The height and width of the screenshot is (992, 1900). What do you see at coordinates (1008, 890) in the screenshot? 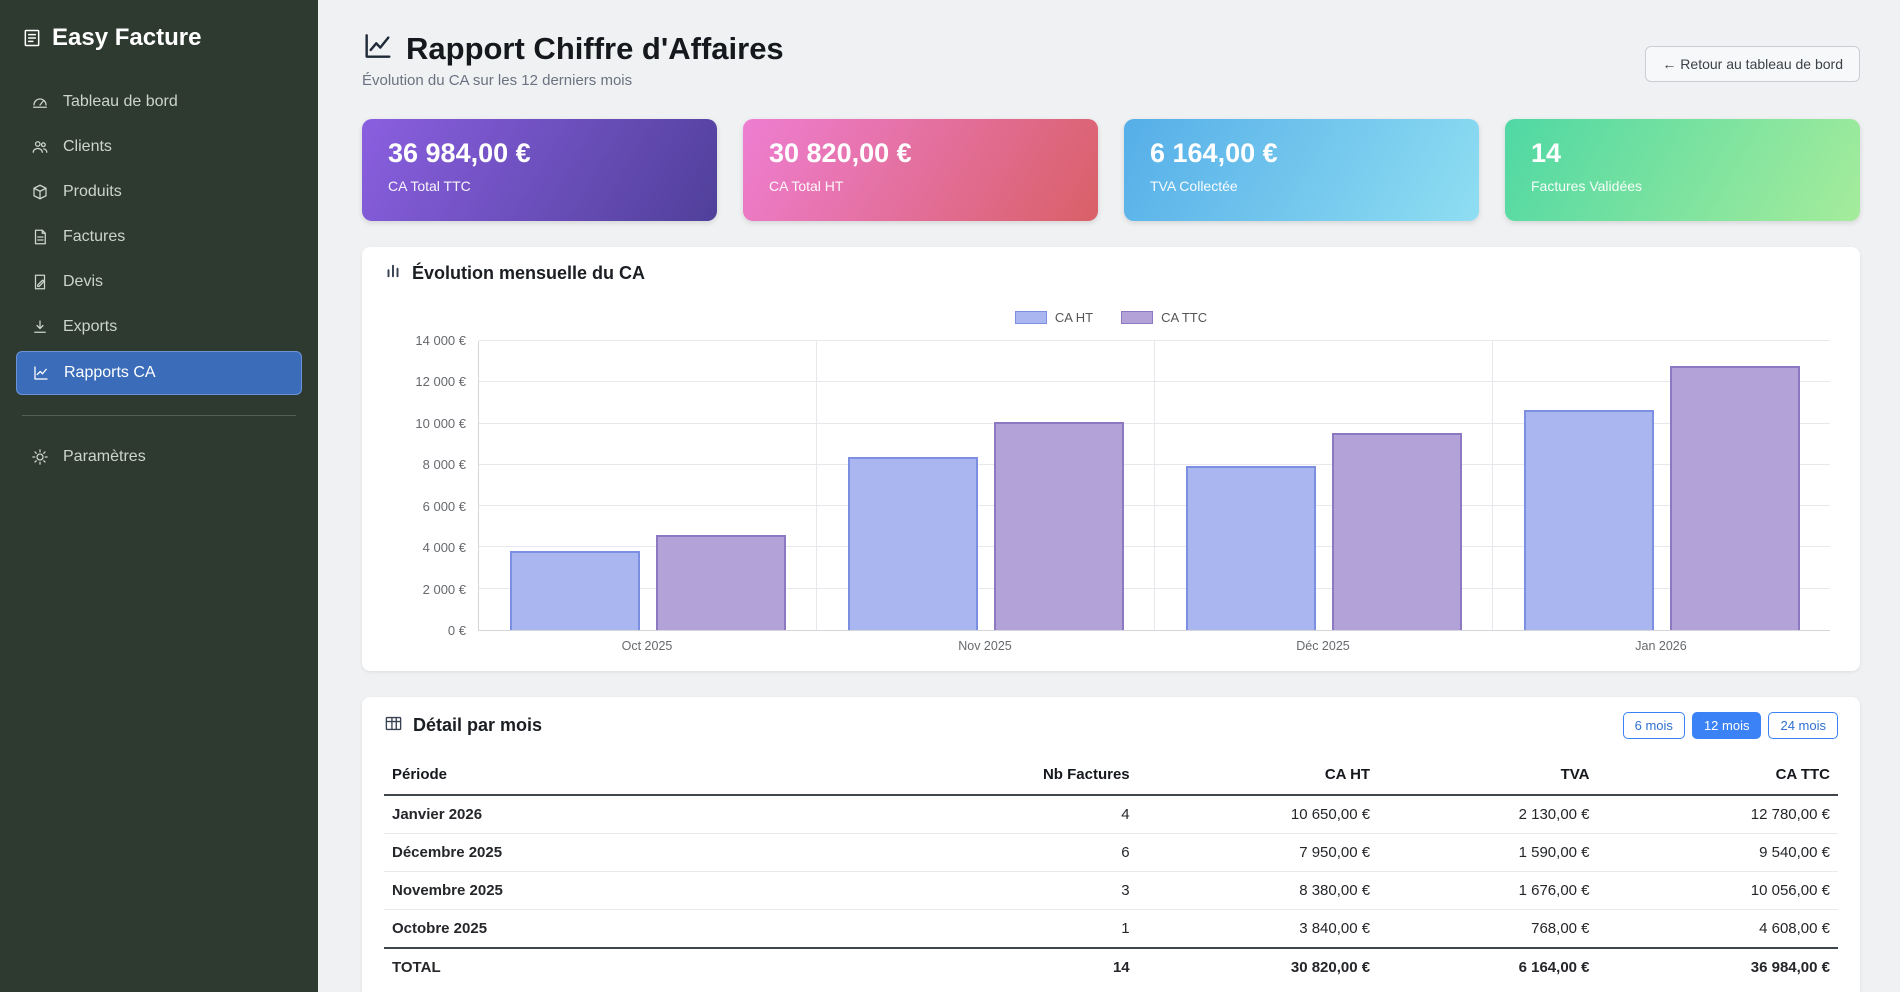
I see `table-cell: 3` at bounding box center [1008, 890].